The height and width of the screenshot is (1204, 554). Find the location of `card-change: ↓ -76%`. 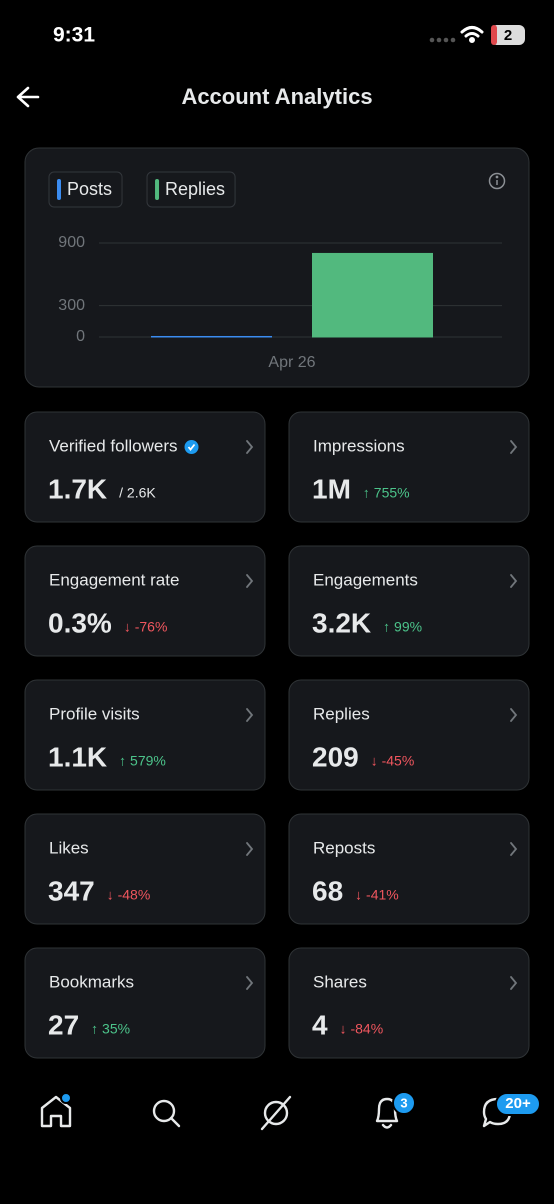

card-change: ↓ -76% is located at coordinates (146, 627).